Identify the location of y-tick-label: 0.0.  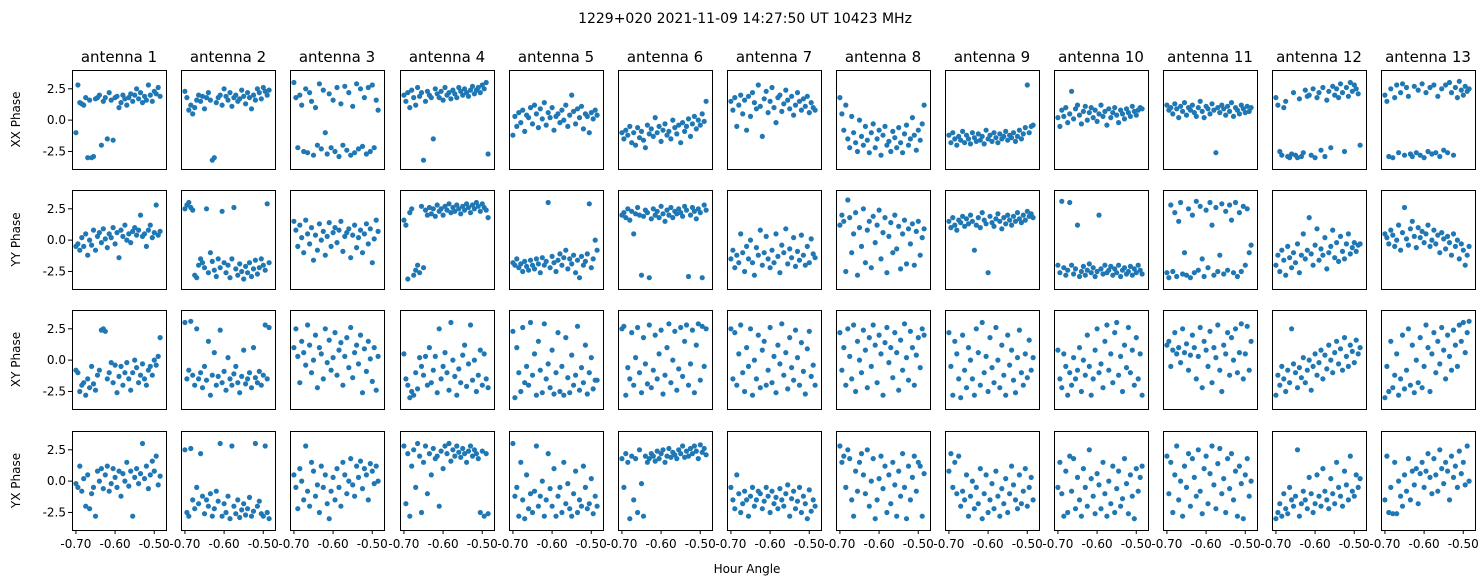
(56, 481).